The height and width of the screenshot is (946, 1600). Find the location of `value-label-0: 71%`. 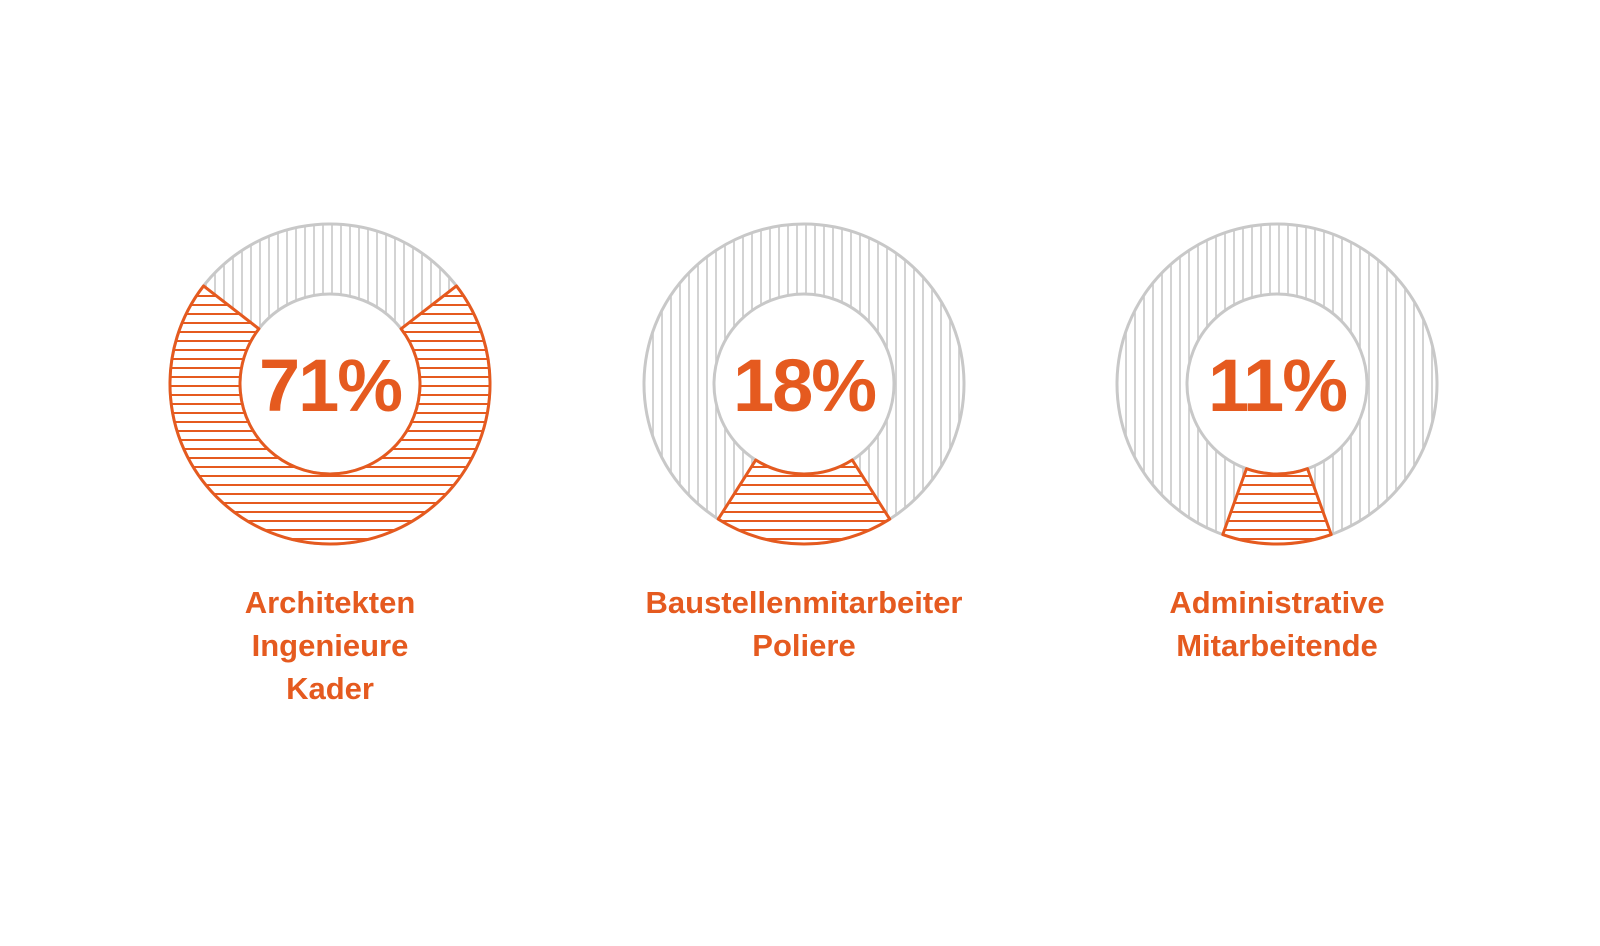

value-label-0: 71% is located at coordinates (330, 385).